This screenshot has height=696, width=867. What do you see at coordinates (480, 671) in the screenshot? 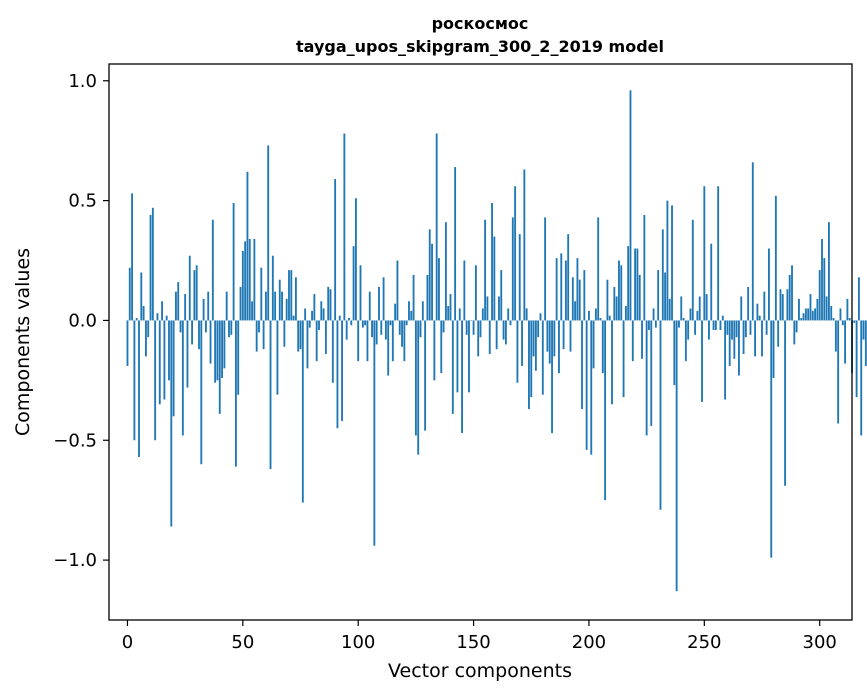
I see `x-axis-label: Vector components` at bounding box center [480, 671].